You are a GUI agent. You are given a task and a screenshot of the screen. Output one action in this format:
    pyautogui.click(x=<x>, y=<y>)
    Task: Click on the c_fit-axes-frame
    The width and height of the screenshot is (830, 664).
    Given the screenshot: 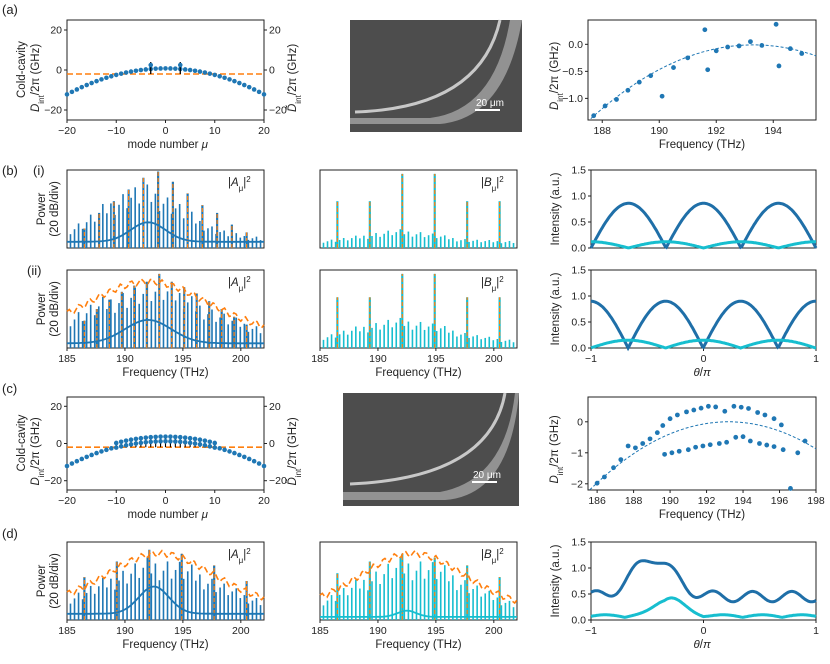 What is the action you would take?
    pyautogui.click(x=702, y=443)
    